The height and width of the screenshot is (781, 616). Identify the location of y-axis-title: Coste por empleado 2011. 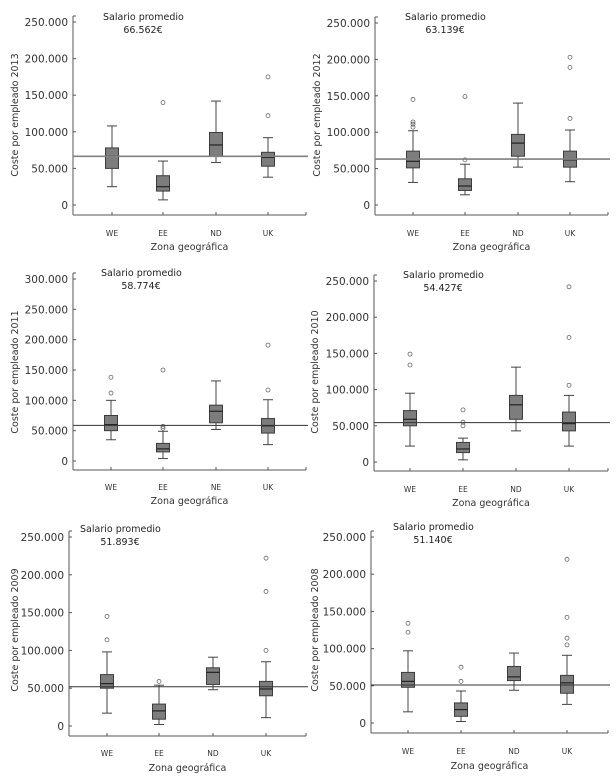
(15, 371).